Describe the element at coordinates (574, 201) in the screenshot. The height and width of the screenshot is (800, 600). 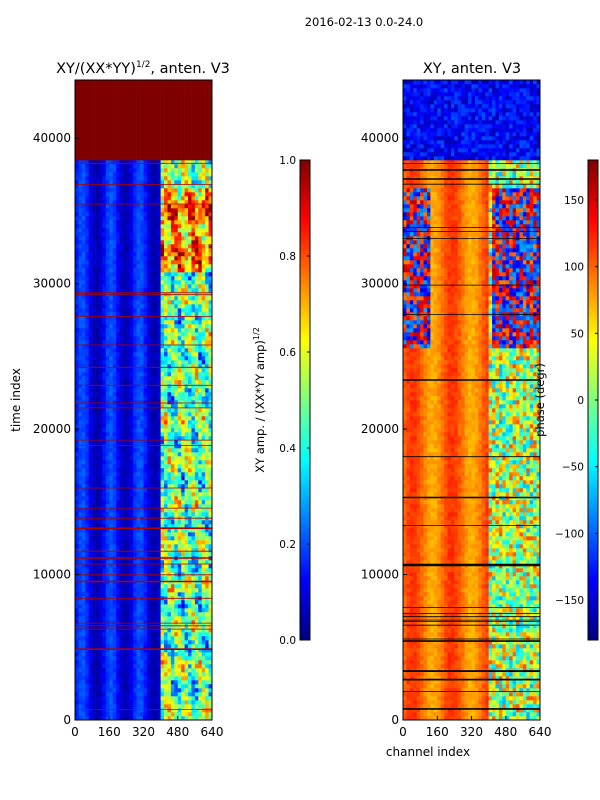
I see `colorbar-tick-label: 150` at that location.